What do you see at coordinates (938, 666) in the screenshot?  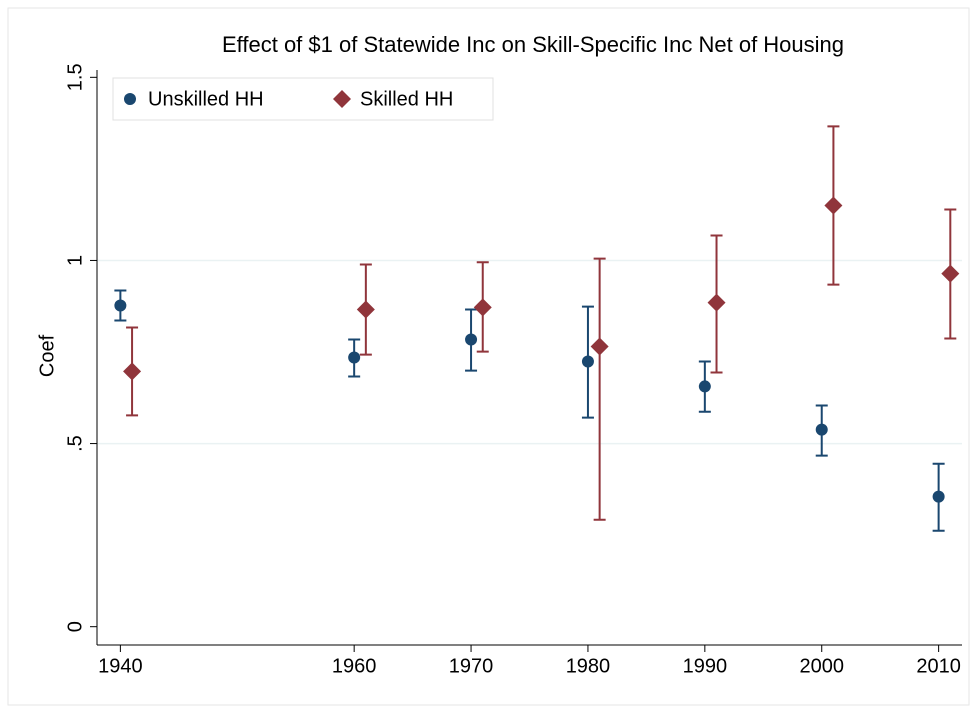 I see `x-tick-label: 2010` at bounding box center [938, 666].